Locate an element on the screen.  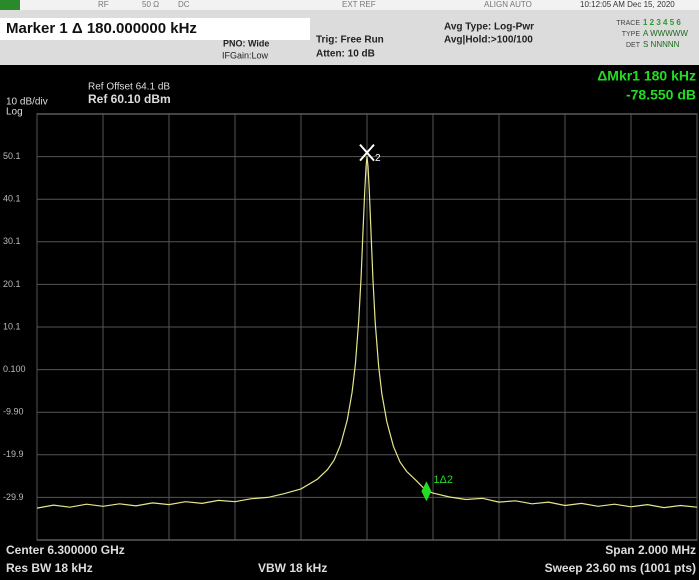
align: ALIGN AUTO is located at coordinates (508, 4).